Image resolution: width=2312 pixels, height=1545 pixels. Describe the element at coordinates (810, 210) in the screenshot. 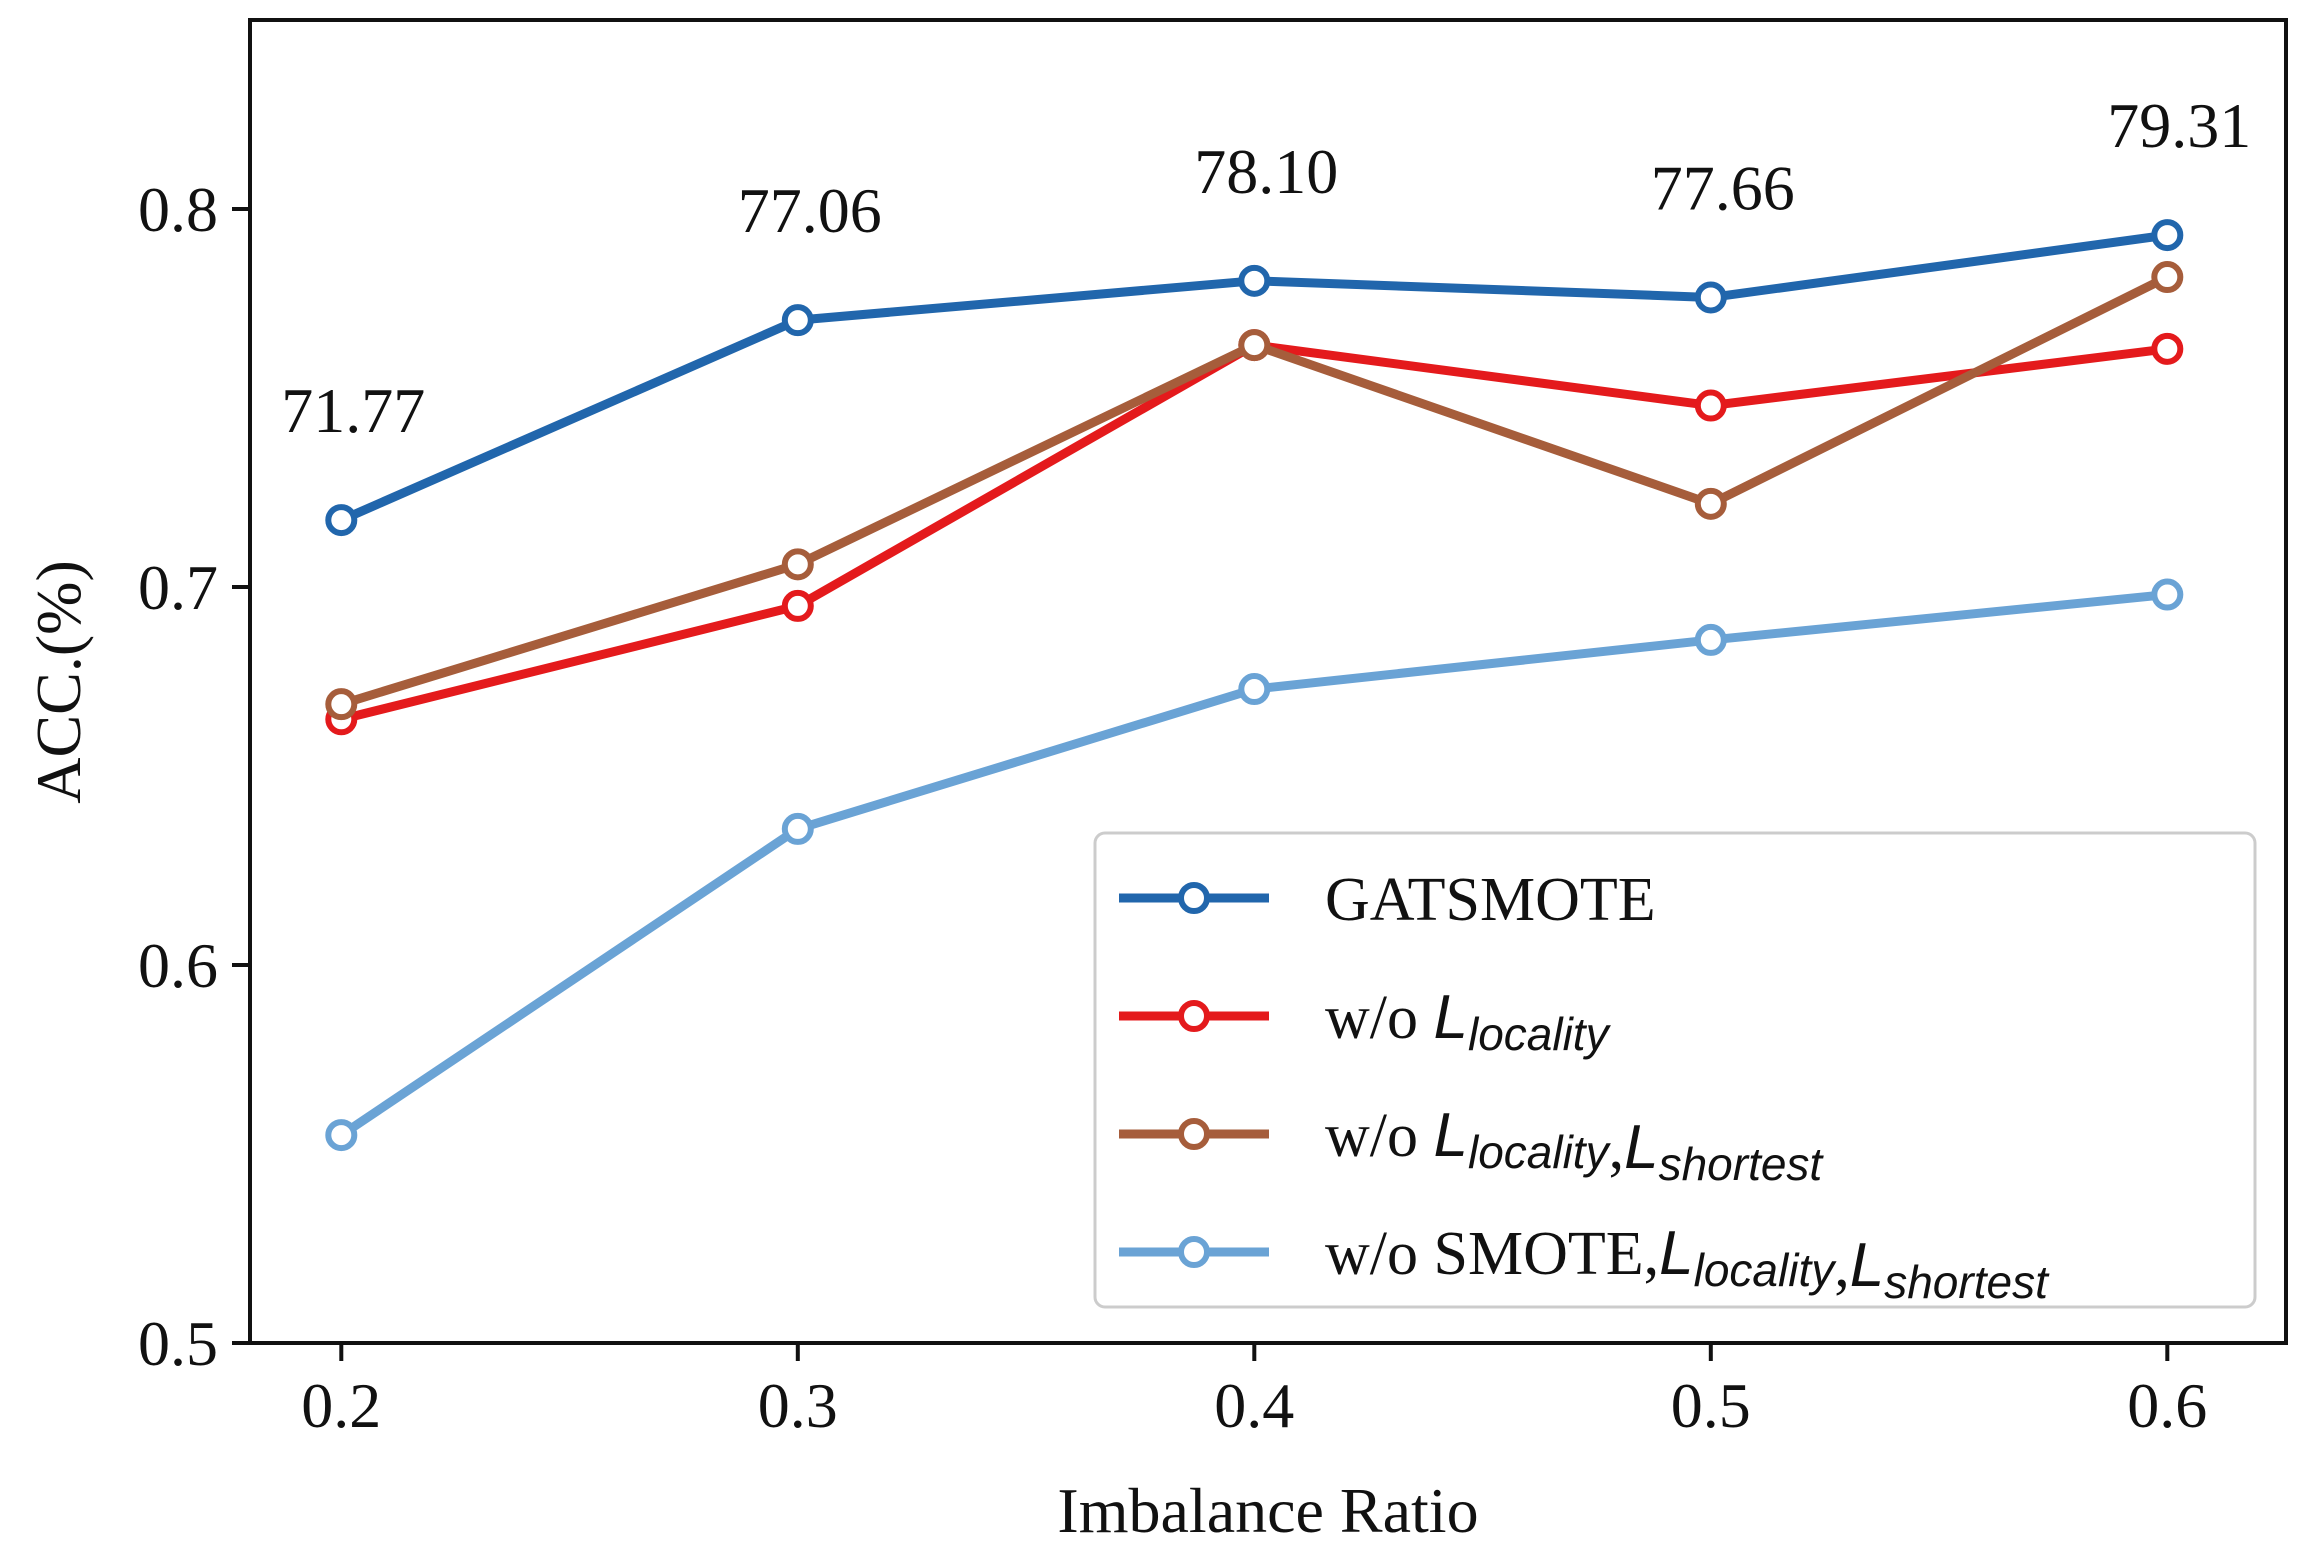

I see `data-label: 77.06` at that location.